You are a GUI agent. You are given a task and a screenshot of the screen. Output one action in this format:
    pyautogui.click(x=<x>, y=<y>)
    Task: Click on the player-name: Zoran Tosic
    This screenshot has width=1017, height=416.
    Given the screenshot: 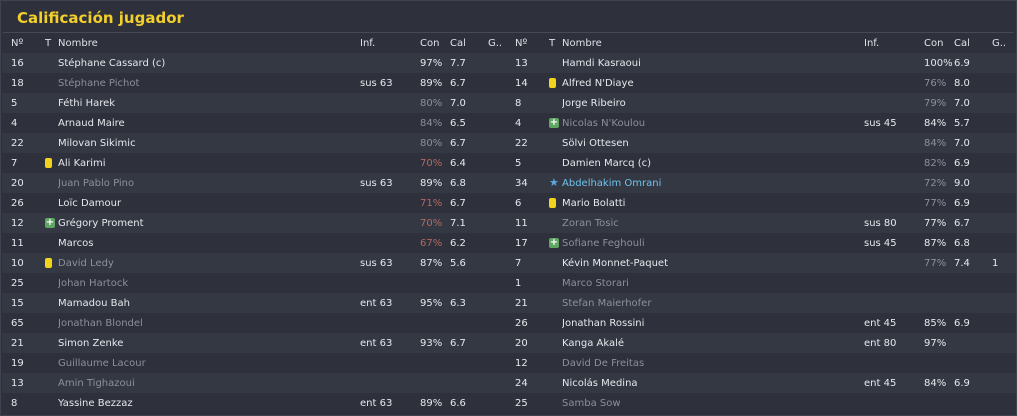 What is the action you would take?
    pyautogui.click(x=713, y=223)
    